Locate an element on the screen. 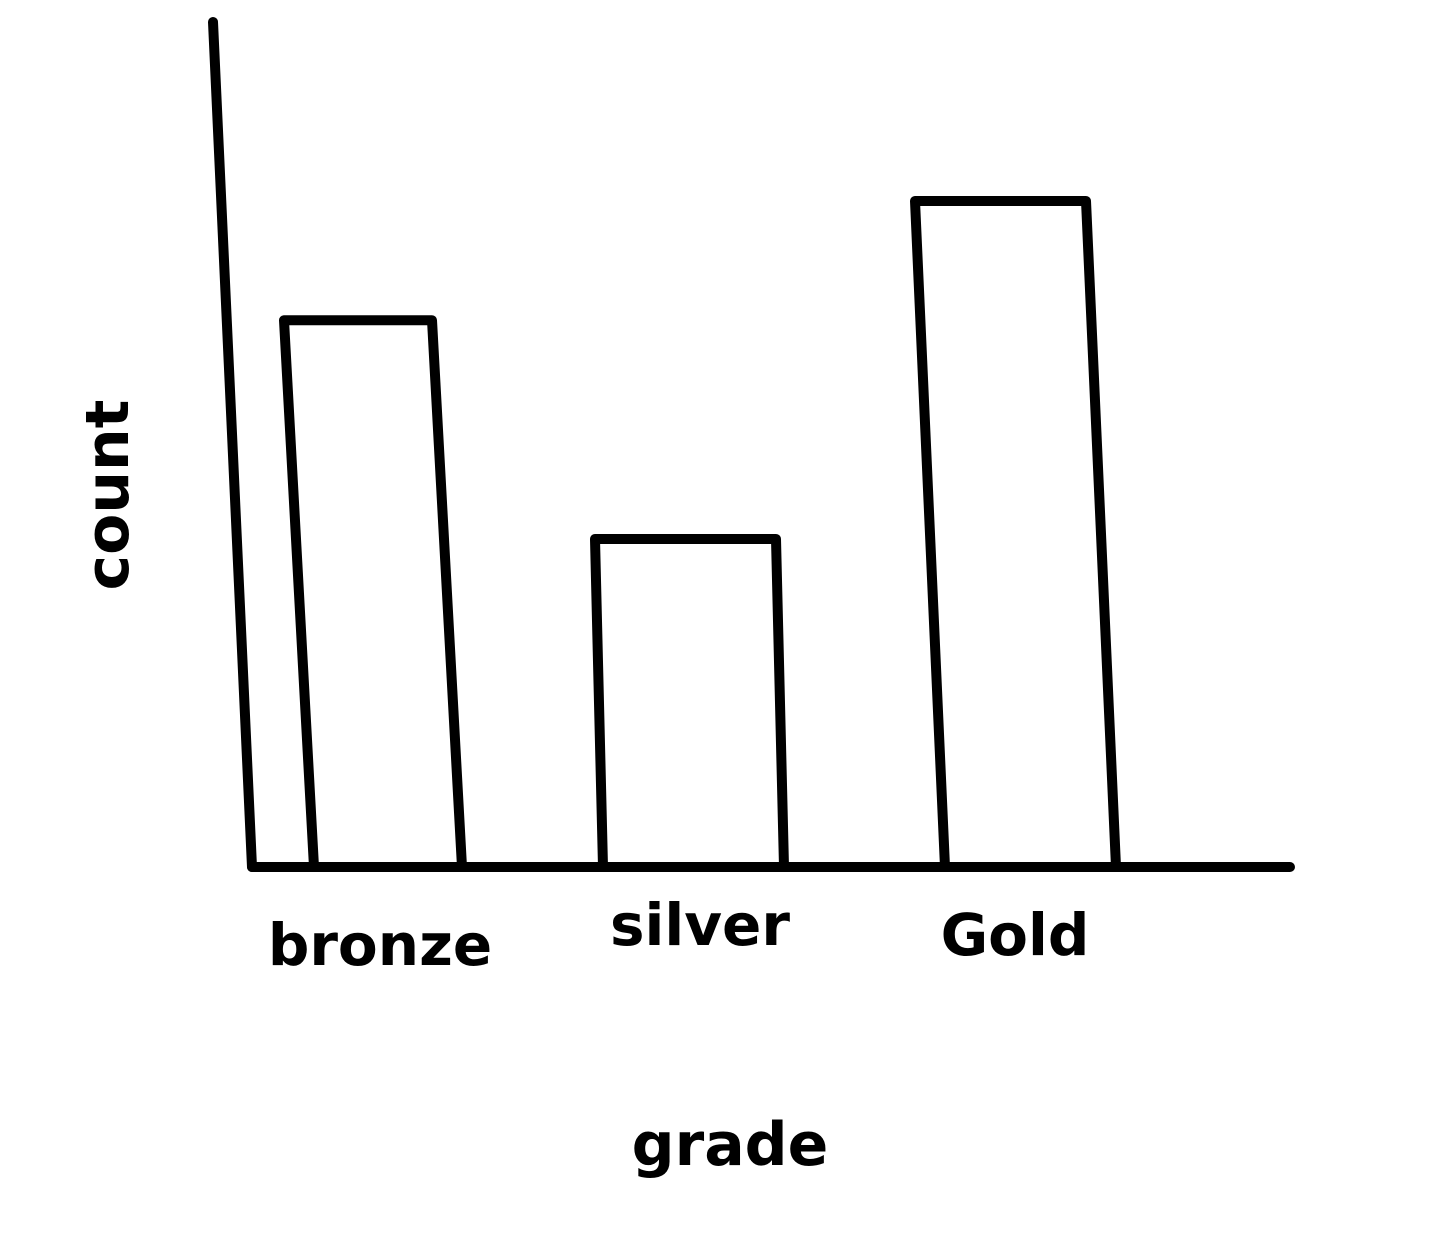  y-axis-title: count is located at coordinates (108, 495).